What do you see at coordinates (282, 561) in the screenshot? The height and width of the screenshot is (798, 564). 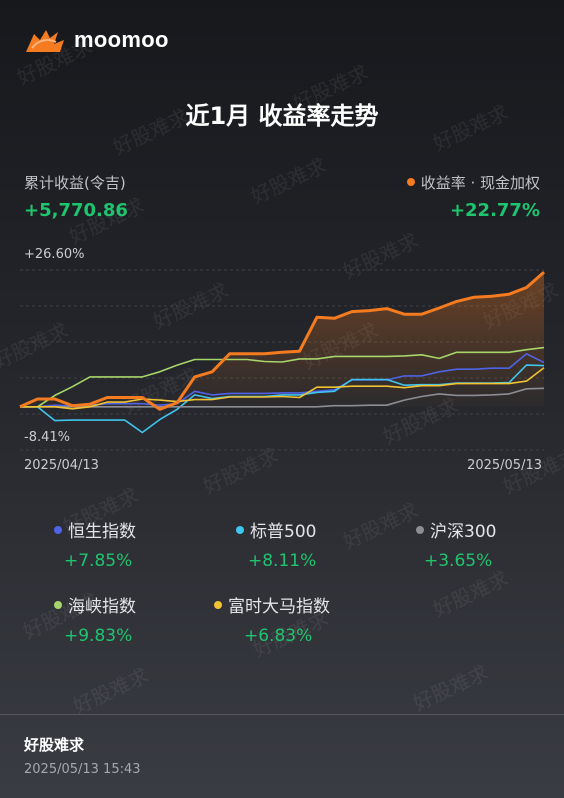 I see `legend-value-sp500: +8.11%` at bounding box center [282, 561].